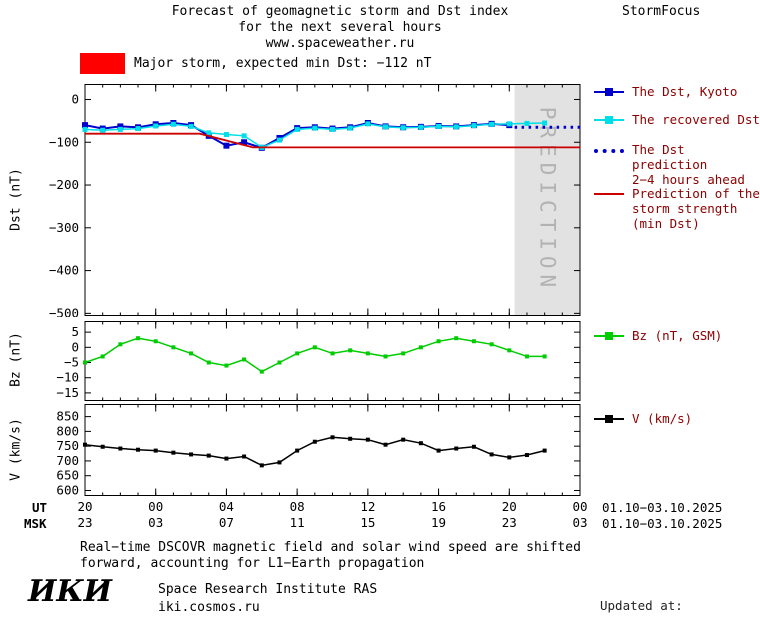 The width and height of the screenshot is (760, 620). Describe the element at coordinates (209, 607) in the screenshot. I see `institute-site: iki.cosmos.ru` at that location.